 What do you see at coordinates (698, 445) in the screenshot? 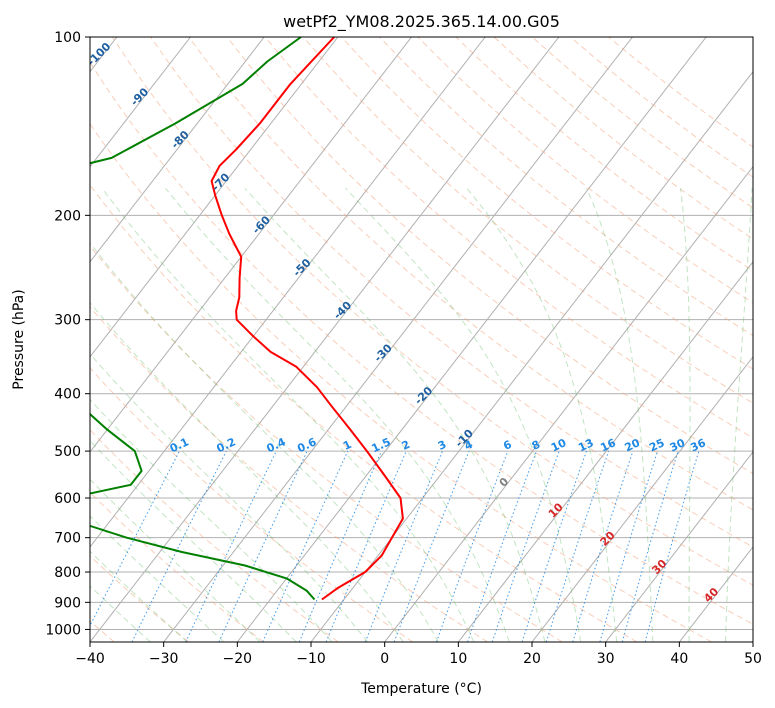
I see `mixing-ratio-label: 36` at bounding box center [698, 445].